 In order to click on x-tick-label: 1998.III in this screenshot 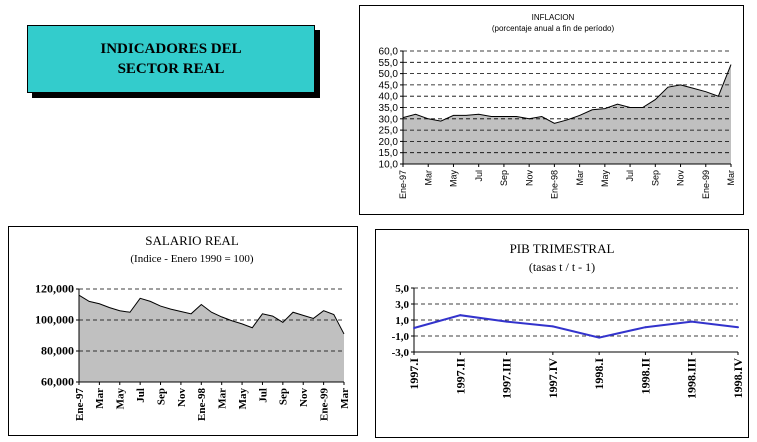, I will do `click(692, 378)`.